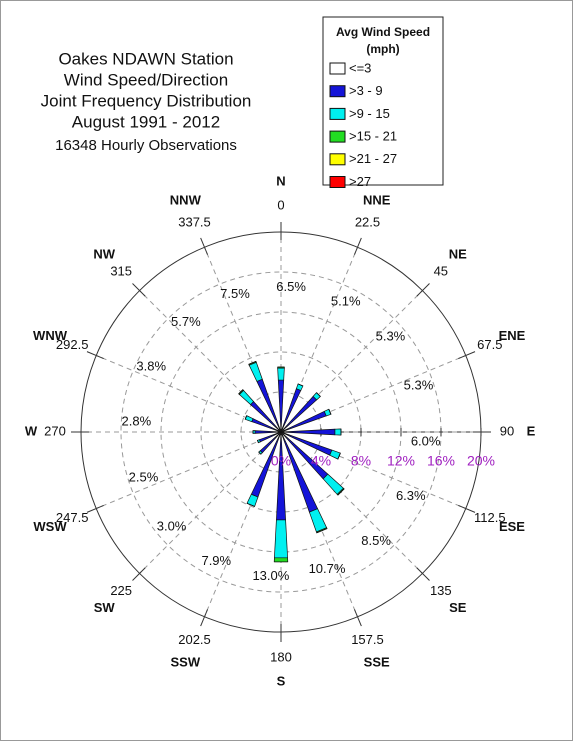 This screenshot has height=741, width=573. Describe the element at coordinates (105, 607) in the screenshot. I see `direction-label: SW` at that location.